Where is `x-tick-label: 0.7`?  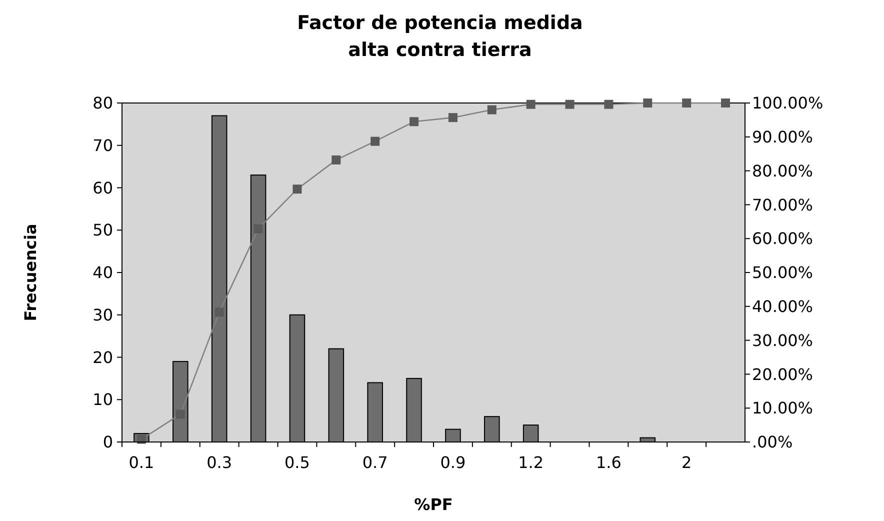
x-tick-label: 0.7 is located at coordinates (375, 462).